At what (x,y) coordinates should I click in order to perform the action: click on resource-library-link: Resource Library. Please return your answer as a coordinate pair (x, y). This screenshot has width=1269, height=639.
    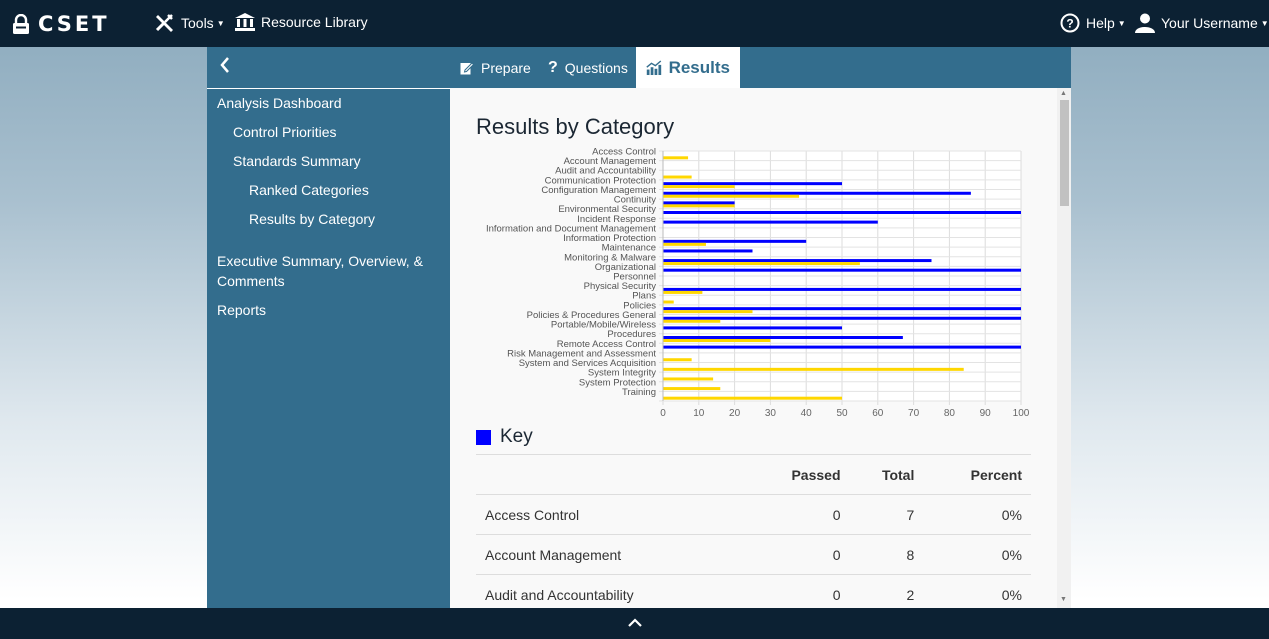
    Looking at the image, I should click on (301, 22).